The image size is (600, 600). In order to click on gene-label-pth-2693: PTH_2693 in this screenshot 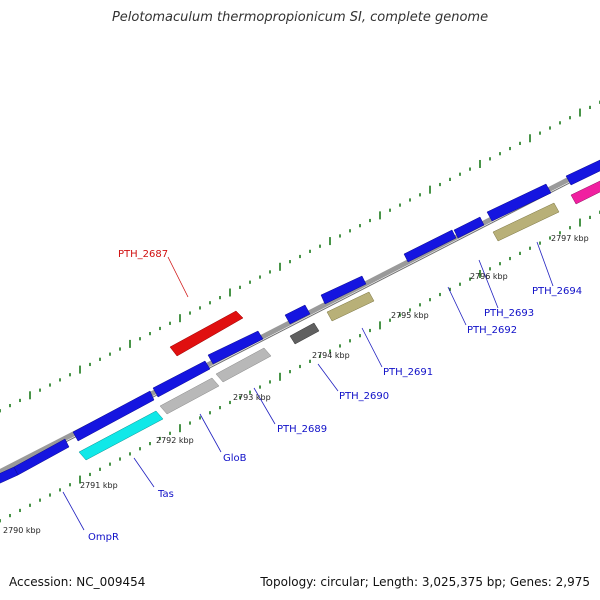, I will do `click(509, 313)`.